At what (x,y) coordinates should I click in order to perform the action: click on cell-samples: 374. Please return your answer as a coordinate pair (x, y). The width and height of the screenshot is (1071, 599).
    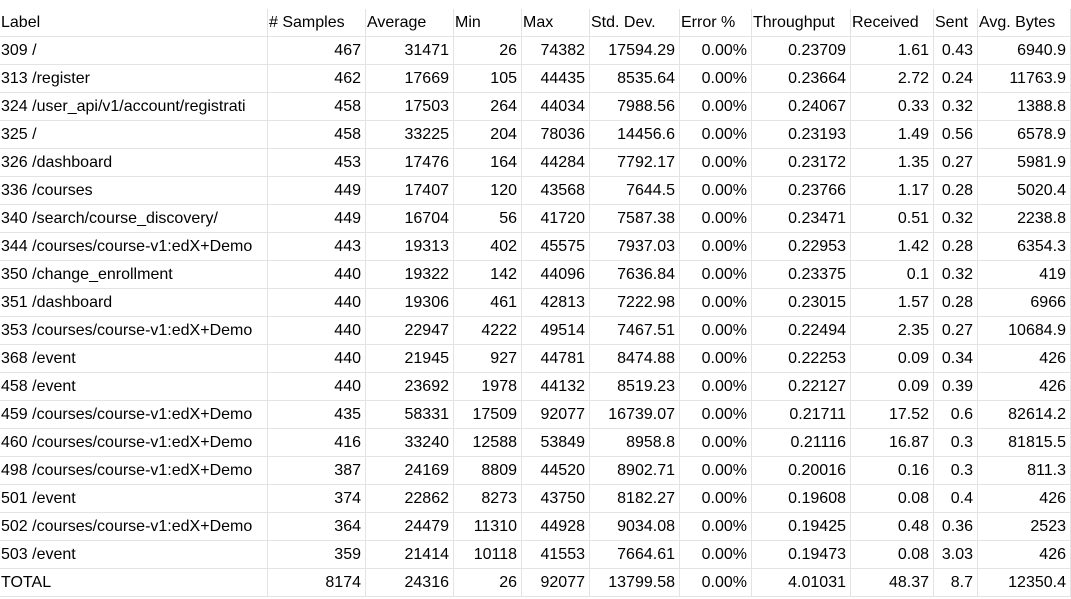
    Looking at the image, I should click on (317, 498).